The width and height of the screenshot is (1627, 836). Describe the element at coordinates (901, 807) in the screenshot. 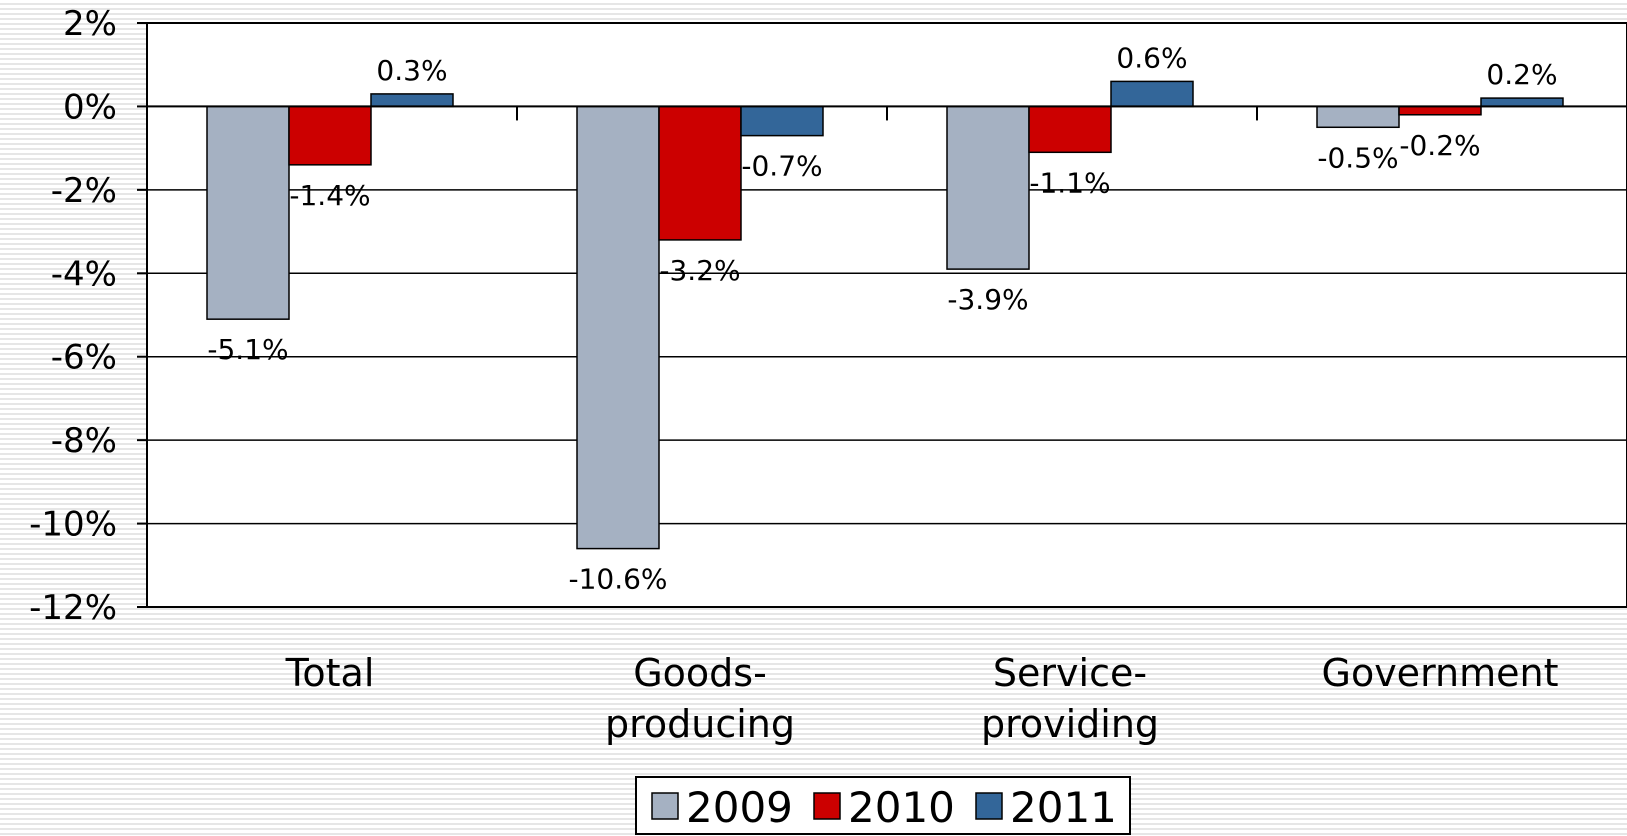

I see `legend-label: 2010` at that location.